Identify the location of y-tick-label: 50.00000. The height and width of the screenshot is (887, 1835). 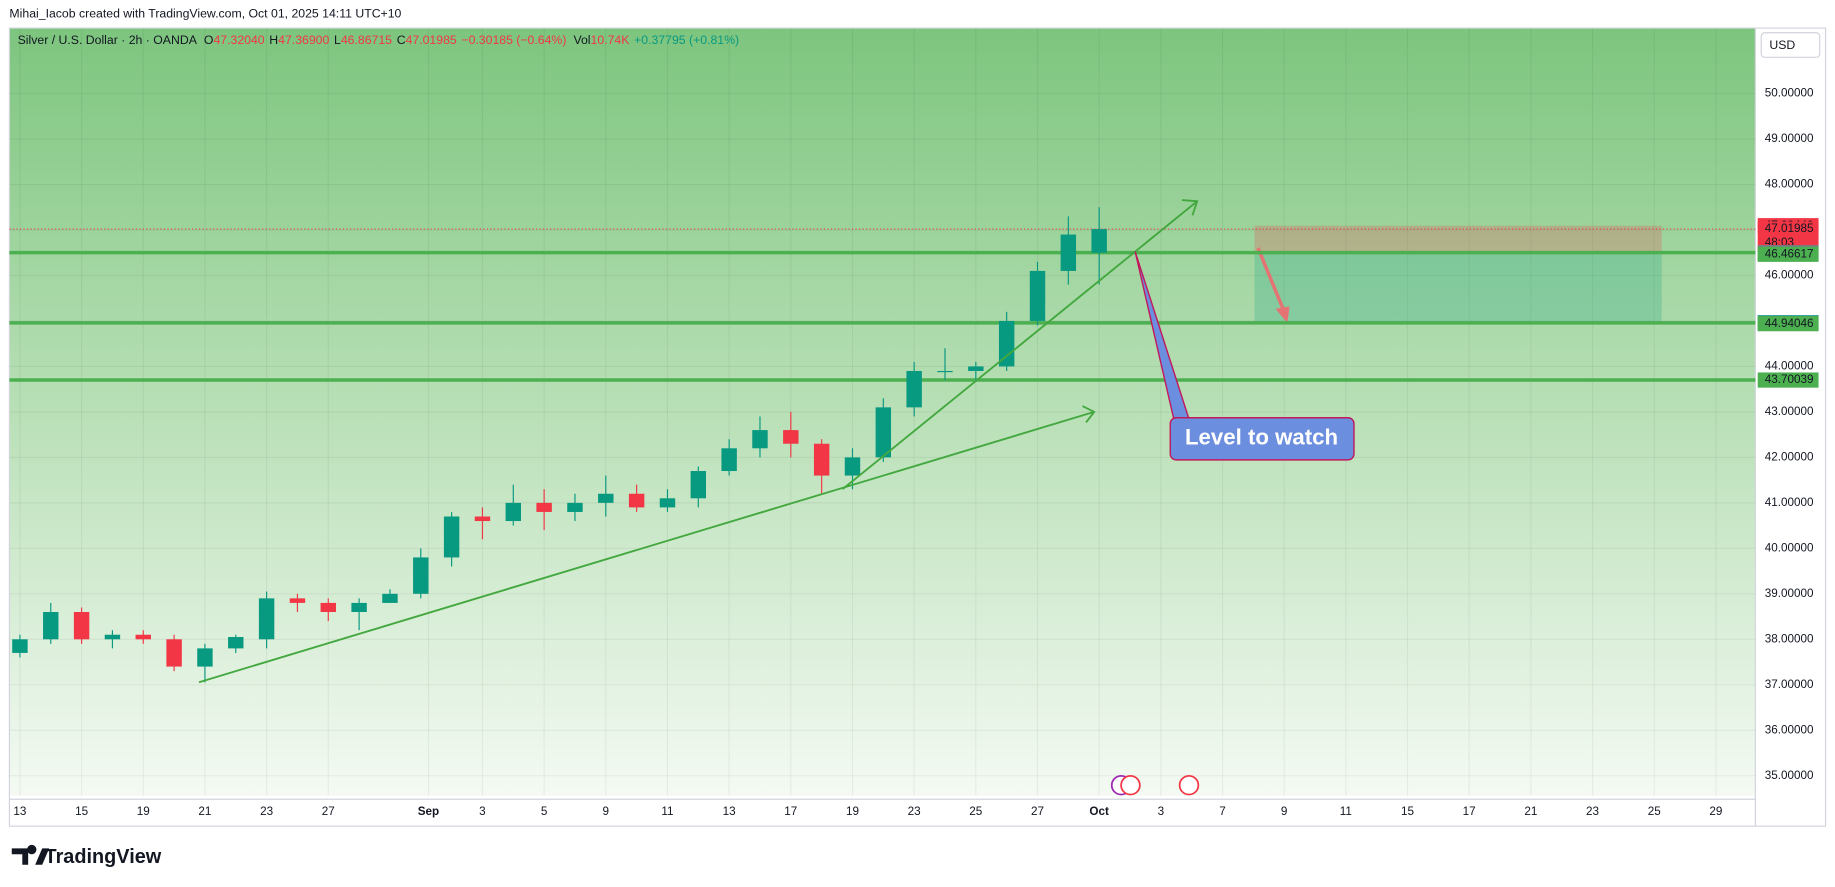
(1789, 93).